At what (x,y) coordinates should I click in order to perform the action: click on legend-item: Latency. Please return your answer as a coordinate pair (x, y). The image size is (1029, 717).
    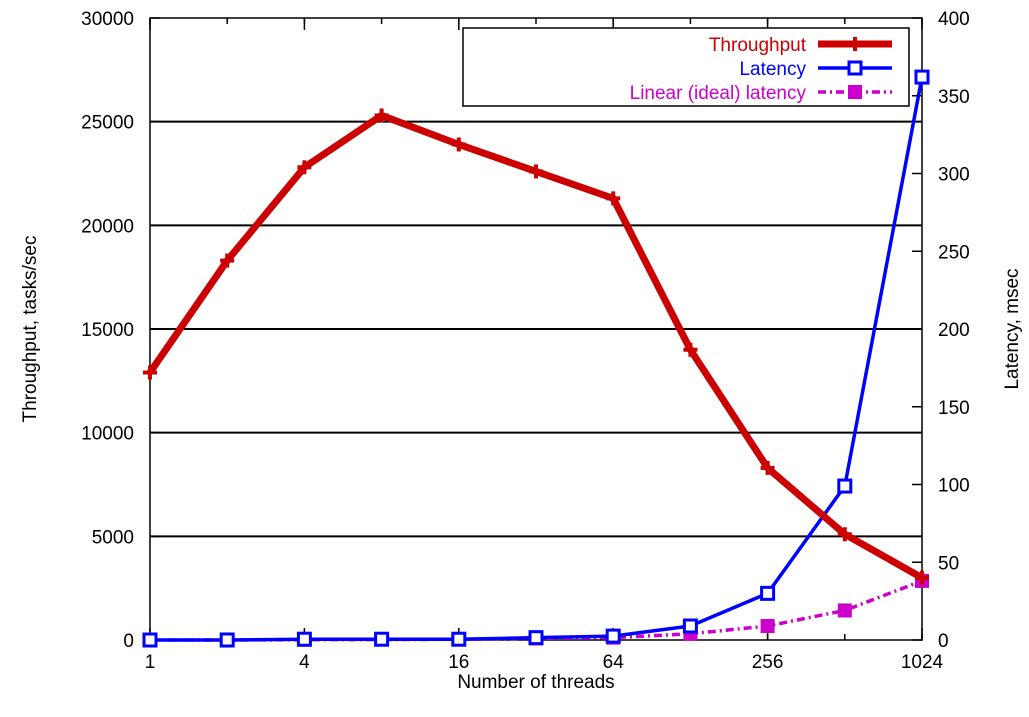
    Looking at the image, I should click on (815, 69).